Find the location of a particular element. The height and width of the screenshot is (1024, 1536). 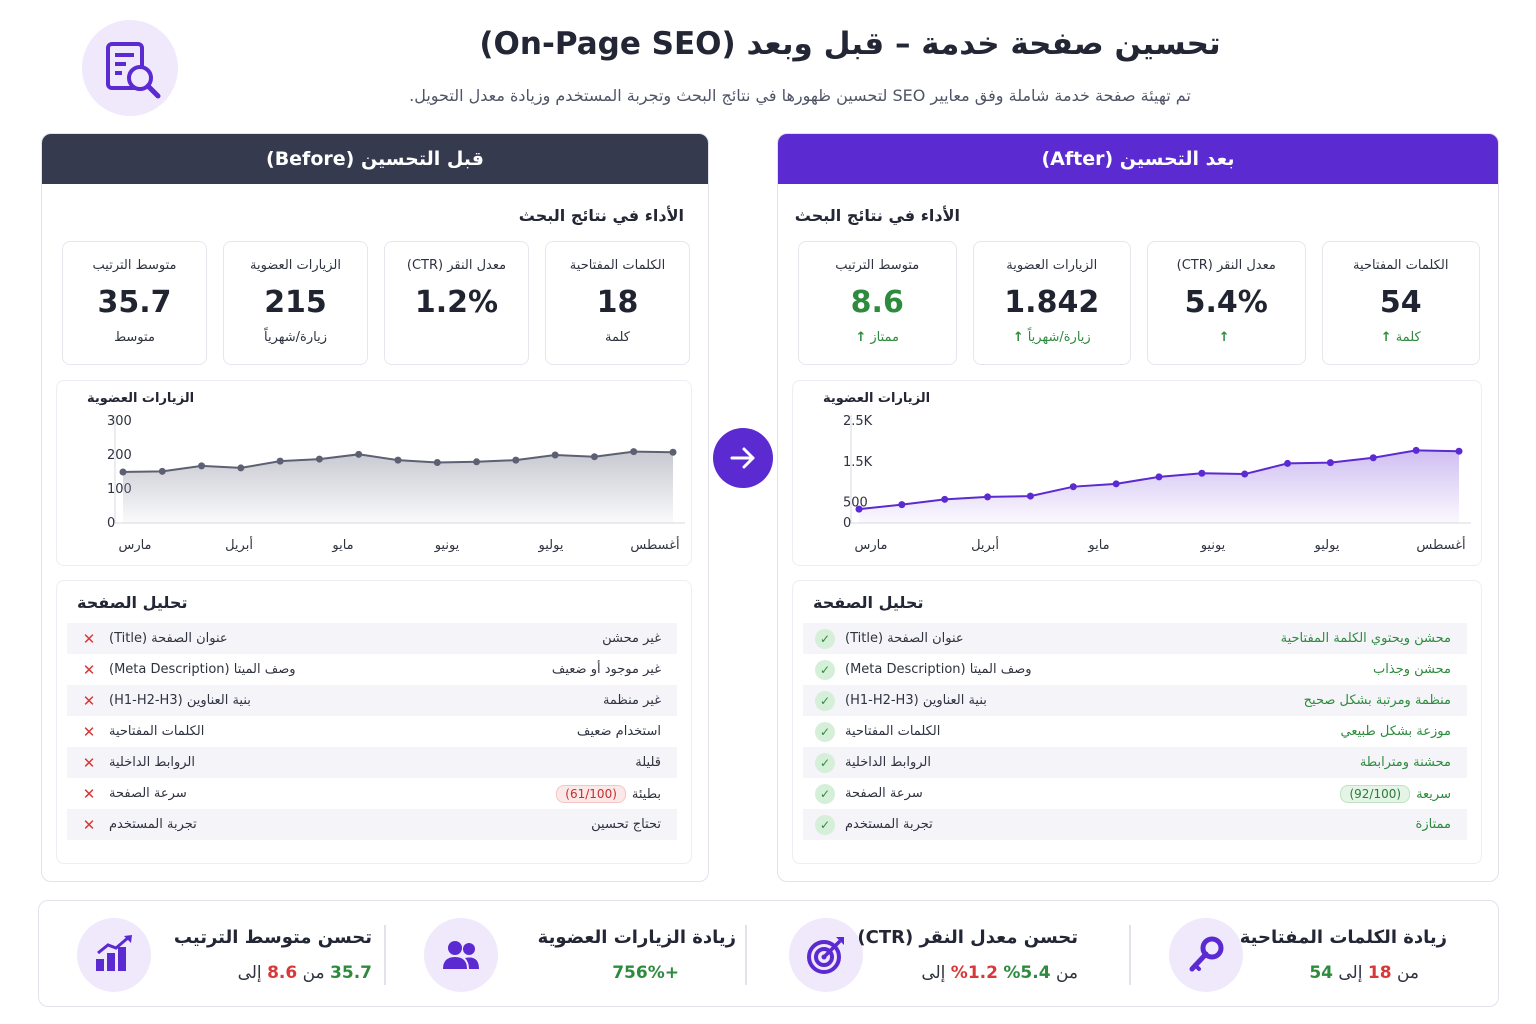

metric-value: 5.4% is located at coordinates (1226, 302).